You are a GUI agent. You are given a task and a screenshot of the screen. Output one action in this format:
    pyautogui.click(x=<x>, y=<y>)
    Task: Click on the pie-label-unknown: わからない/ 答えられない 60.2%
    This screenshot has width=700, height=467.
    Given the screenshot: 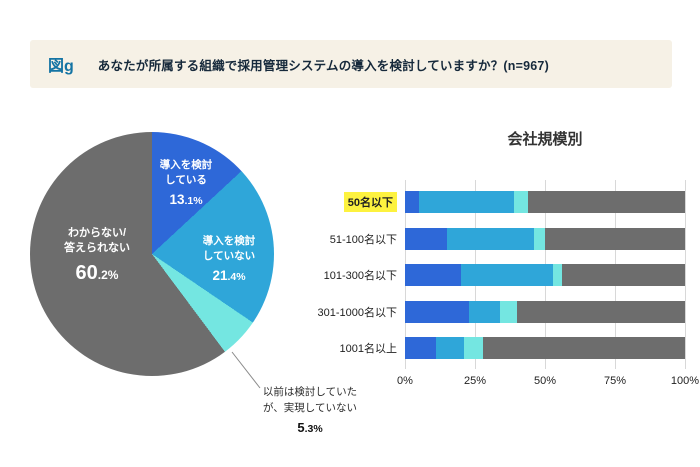 What is the action you would take?
    pyautogui.click(x=97, y=256)
    